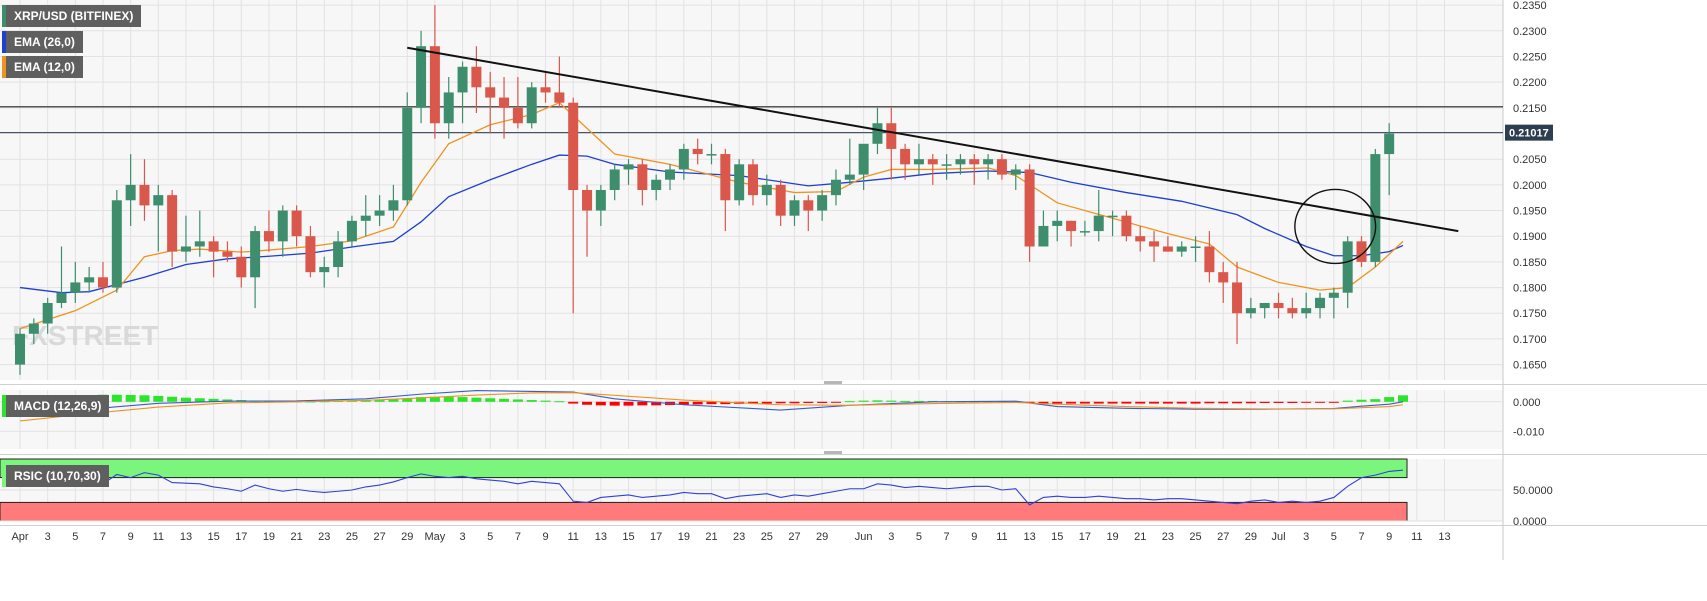  I want to click on symbol-legend: XRP/USD (BITFINEX), so click(72, 16).